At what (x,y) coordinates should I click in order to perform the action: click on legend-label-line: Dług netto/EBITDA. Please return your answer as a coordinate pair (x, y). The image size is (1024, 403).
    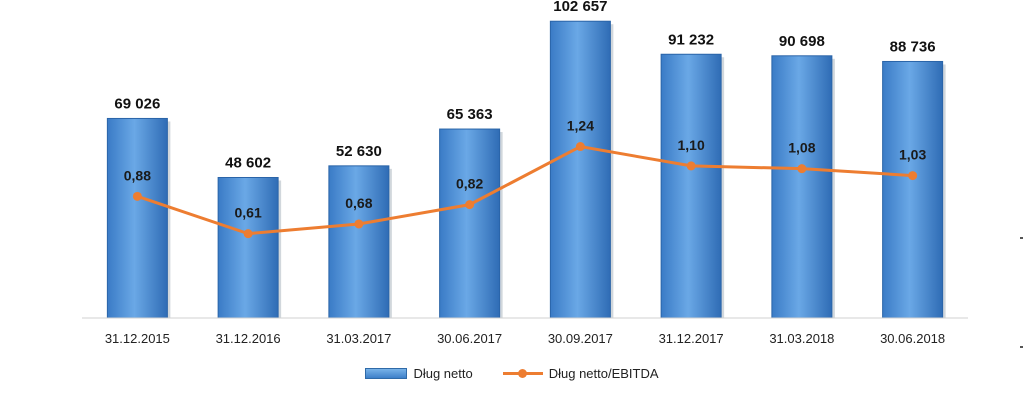
    Looking at the image, I should click on (603, 373).